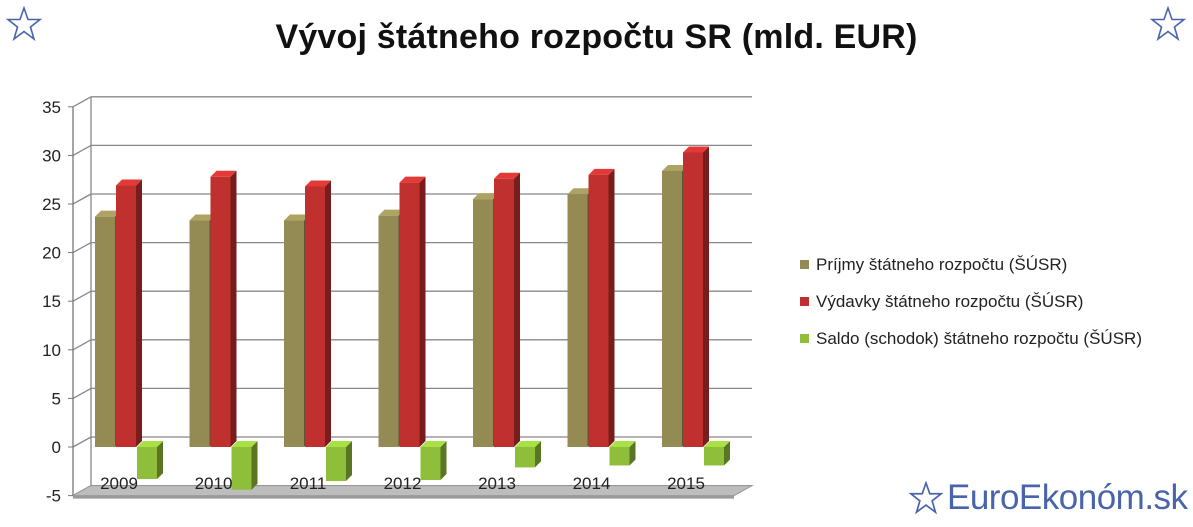  I want to click on x-tick-label: 2014, so click(592, 483).